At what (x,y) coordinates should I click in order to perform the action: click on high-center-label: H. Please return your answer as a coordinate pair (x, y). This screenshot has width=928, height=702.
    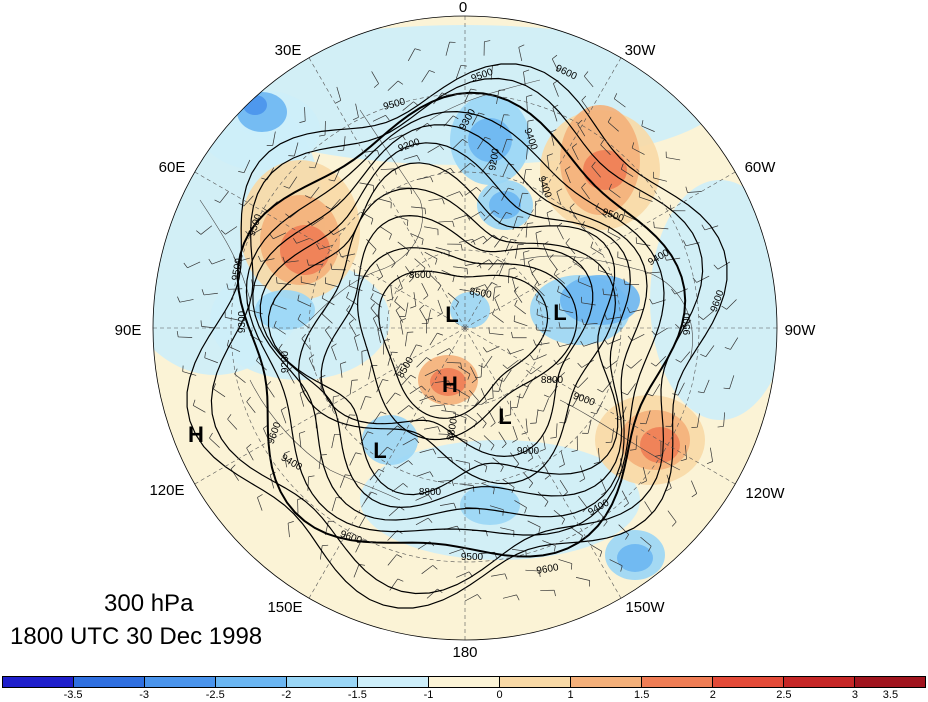
    Looking at the image, I should click on (450, 384).